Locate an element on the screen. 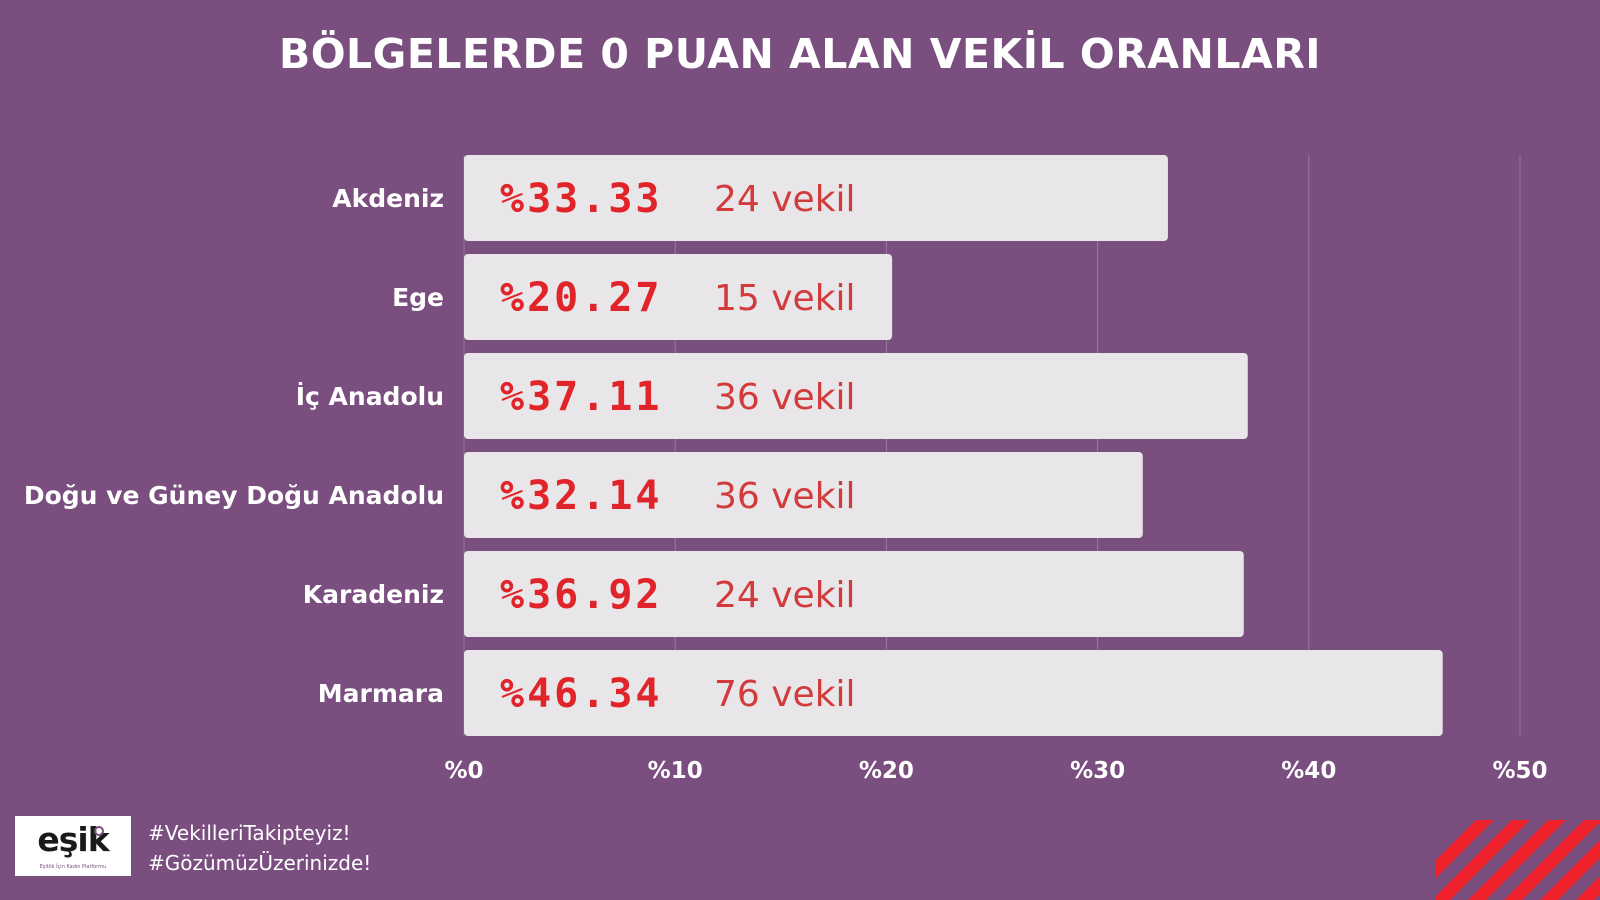  category-label: İç Anadolu is located at coordinates (370, 396).